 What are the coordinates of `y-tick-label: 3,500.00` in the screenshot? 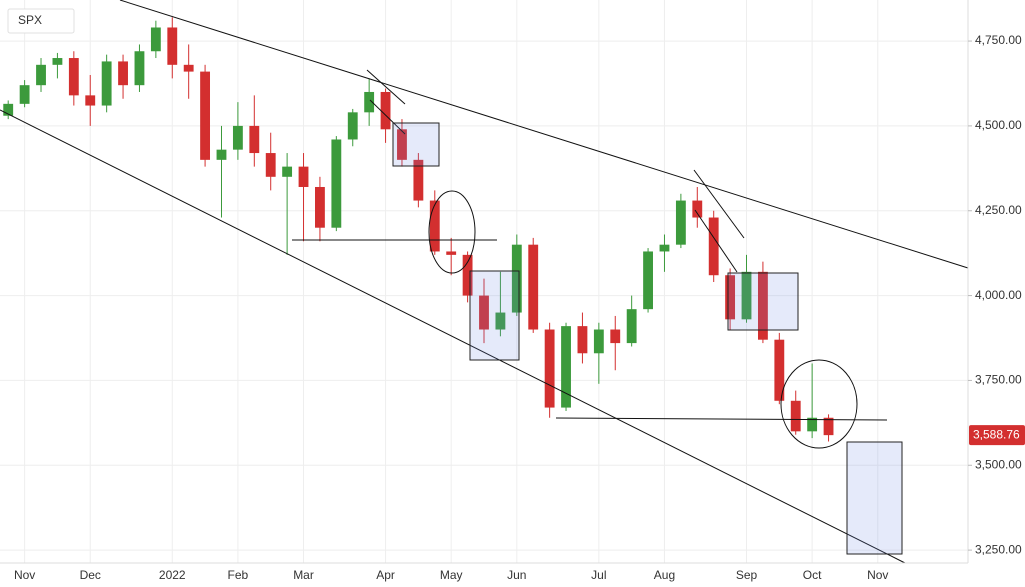 It's located at (998, 464).